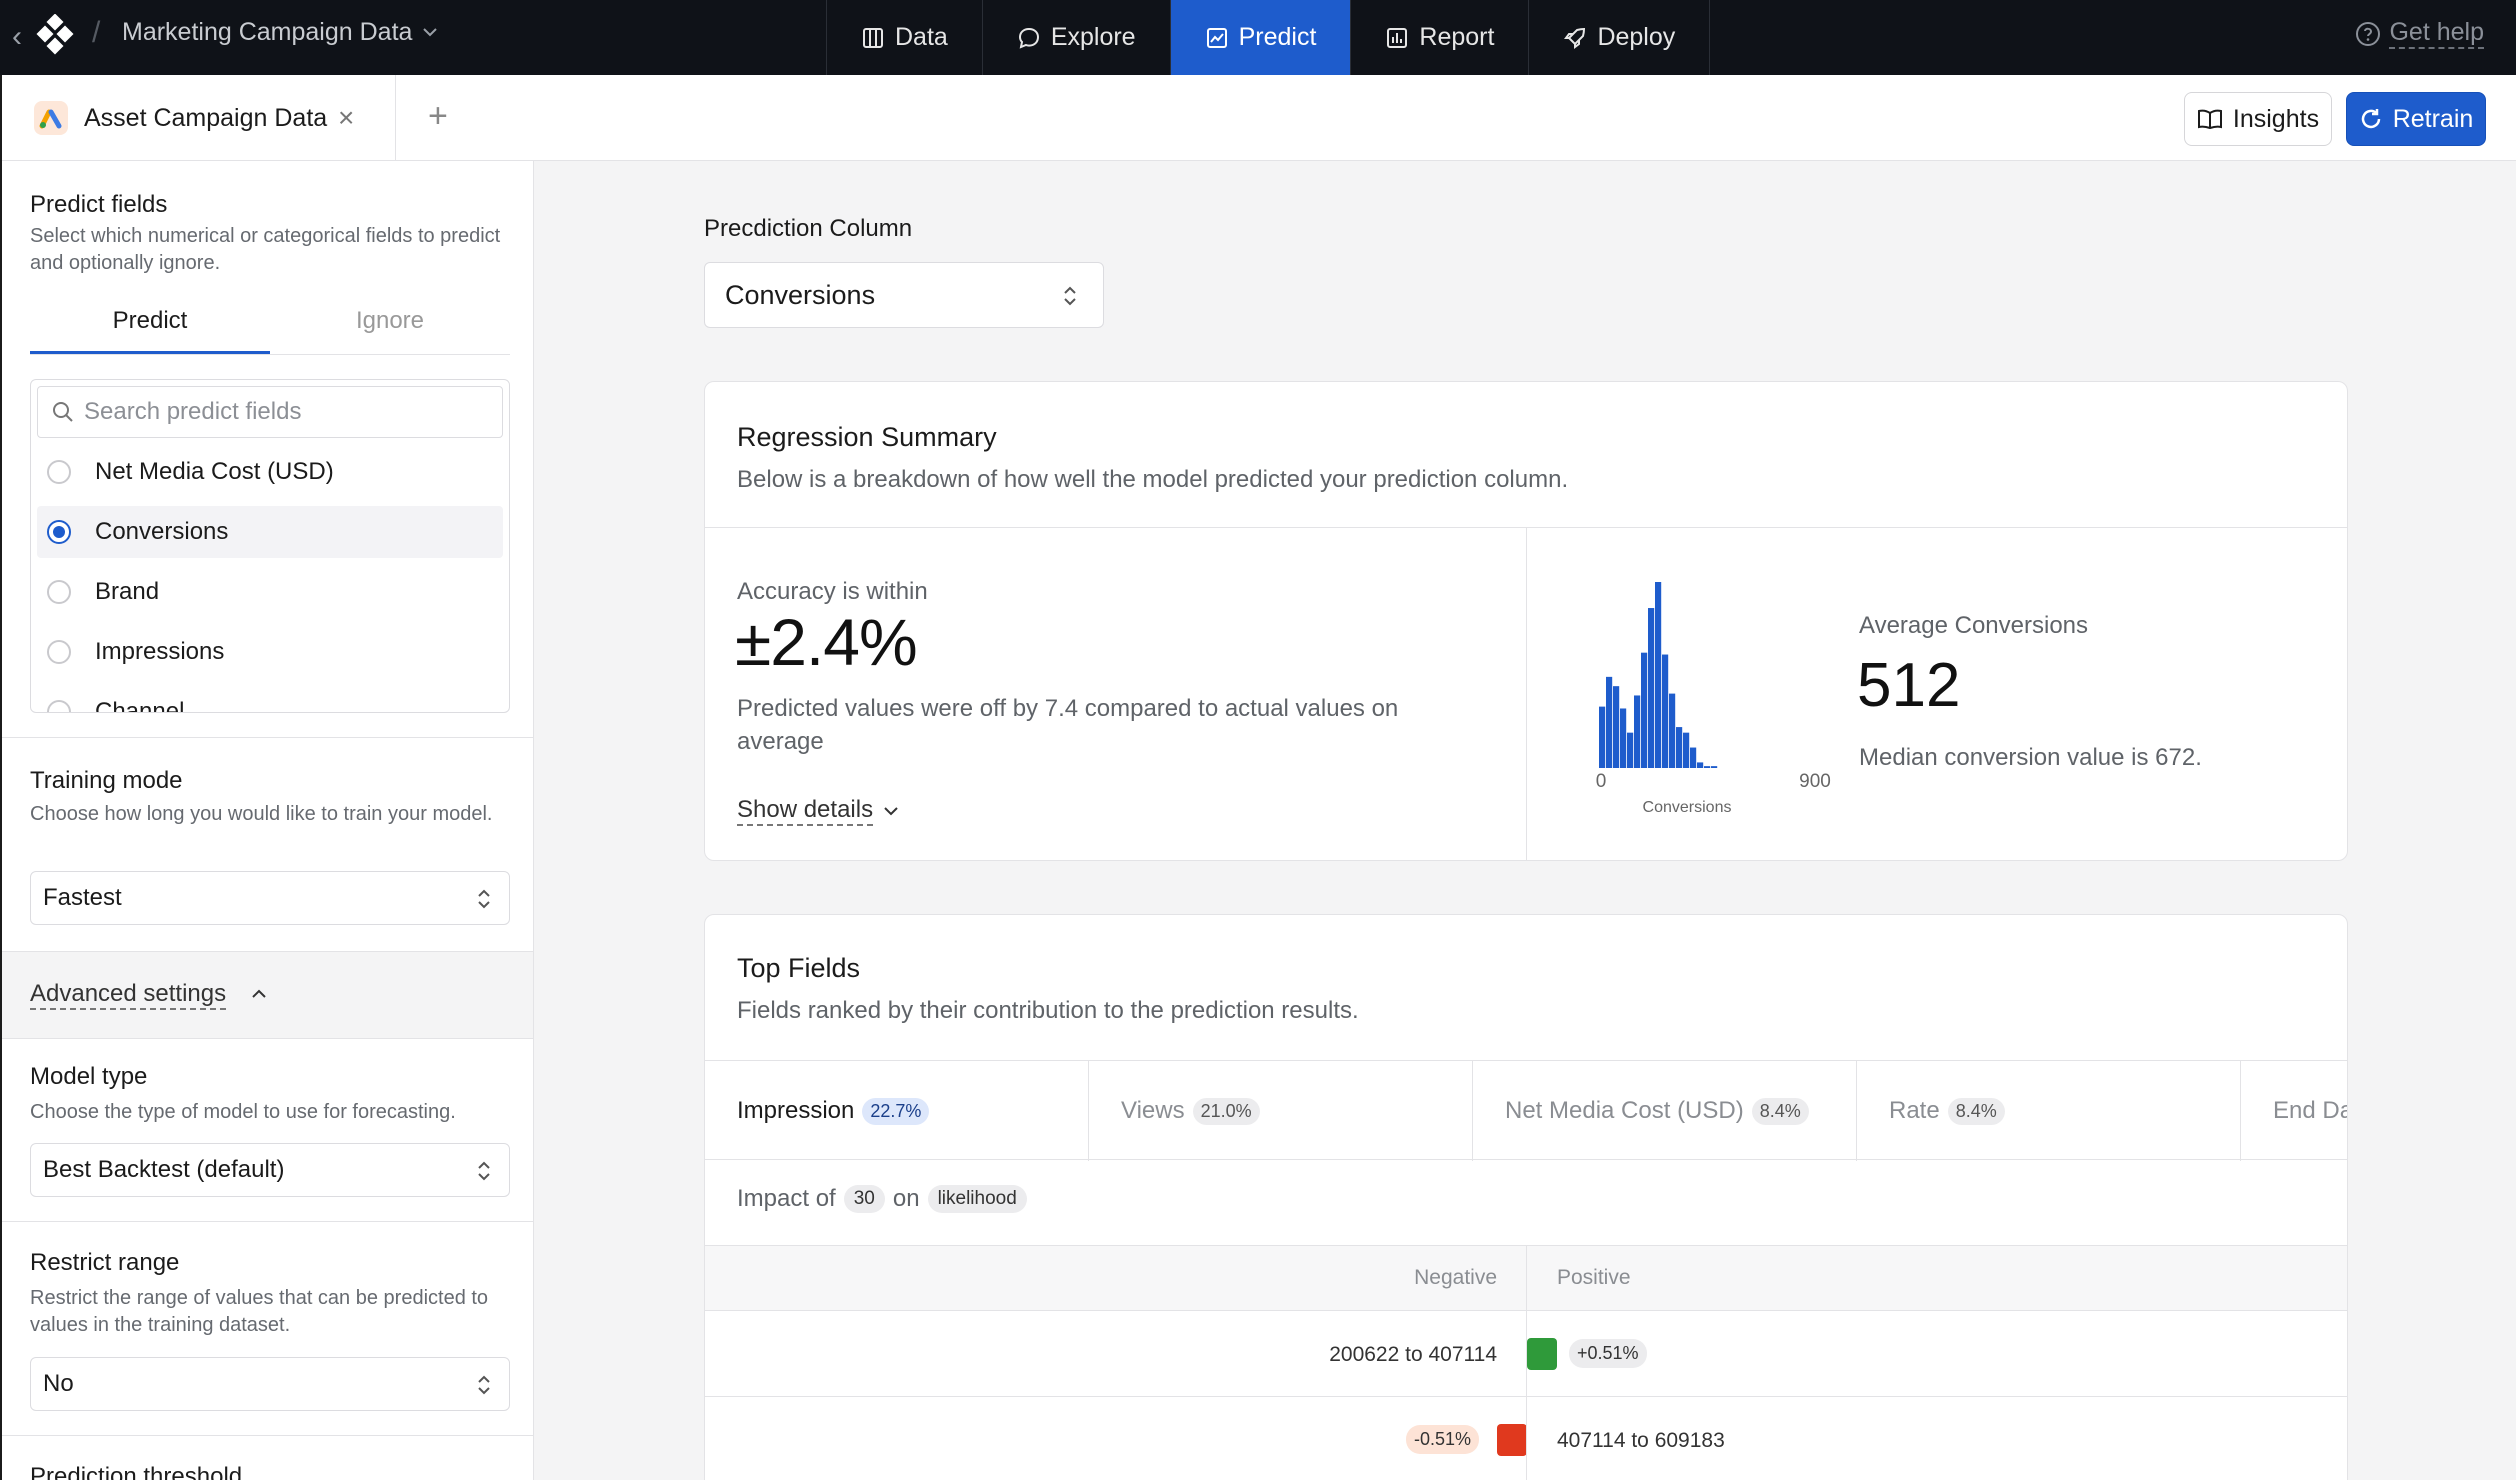 This screenshot has height=1480, width=2516. Describe the element at coordinates (1397, 37) in the screenshot. I see `bar-chart-icon` at that location.